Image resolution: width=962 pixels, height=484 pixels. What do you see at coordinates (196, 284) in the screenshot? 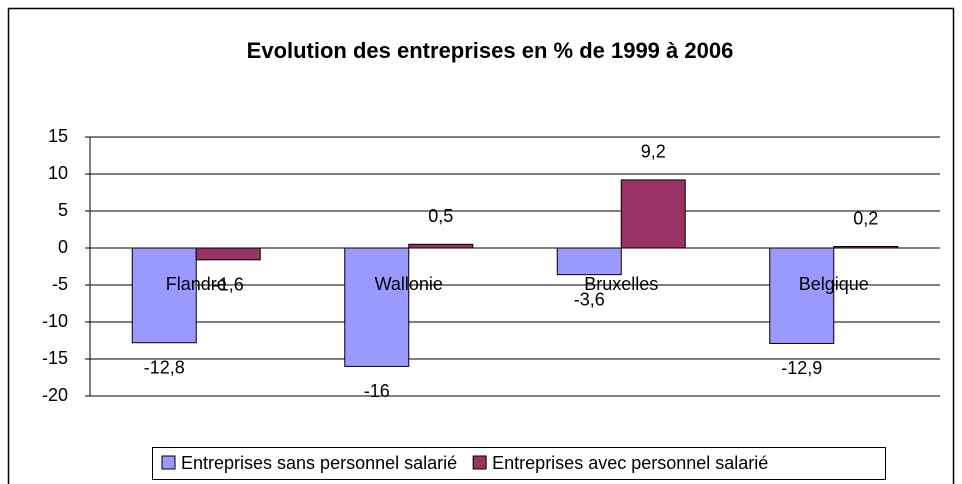
I see `x-tick-label: Flandre` at bounding box center [196, 284].